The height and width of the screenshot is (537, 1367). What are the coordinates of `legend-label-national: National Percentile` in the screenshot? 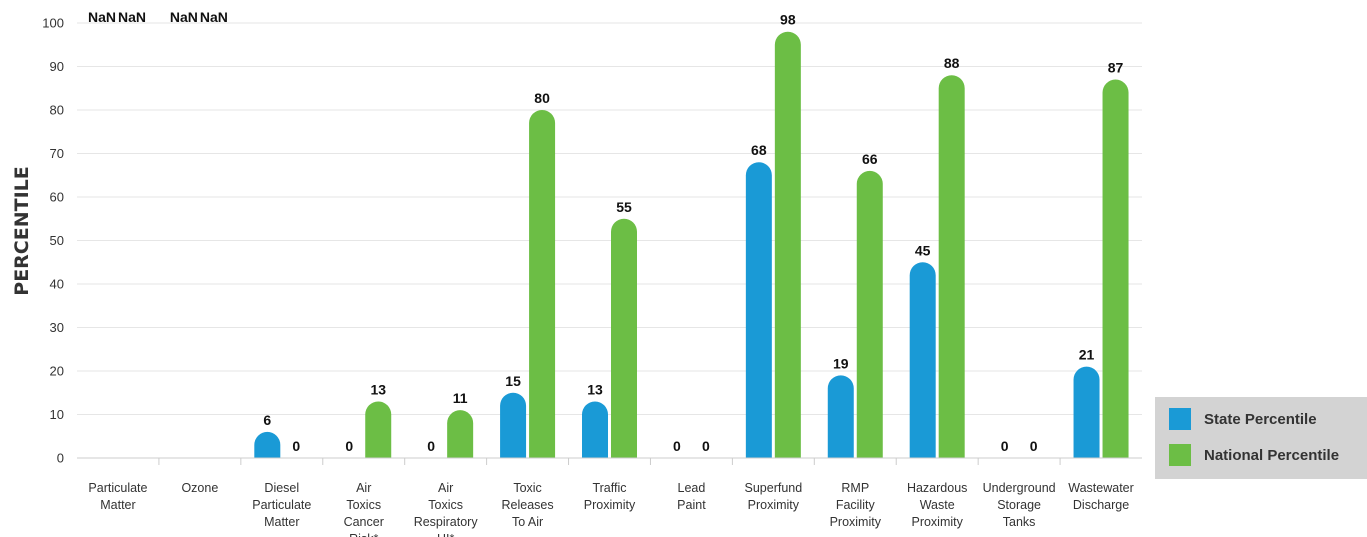 It's located at (1272, 455).